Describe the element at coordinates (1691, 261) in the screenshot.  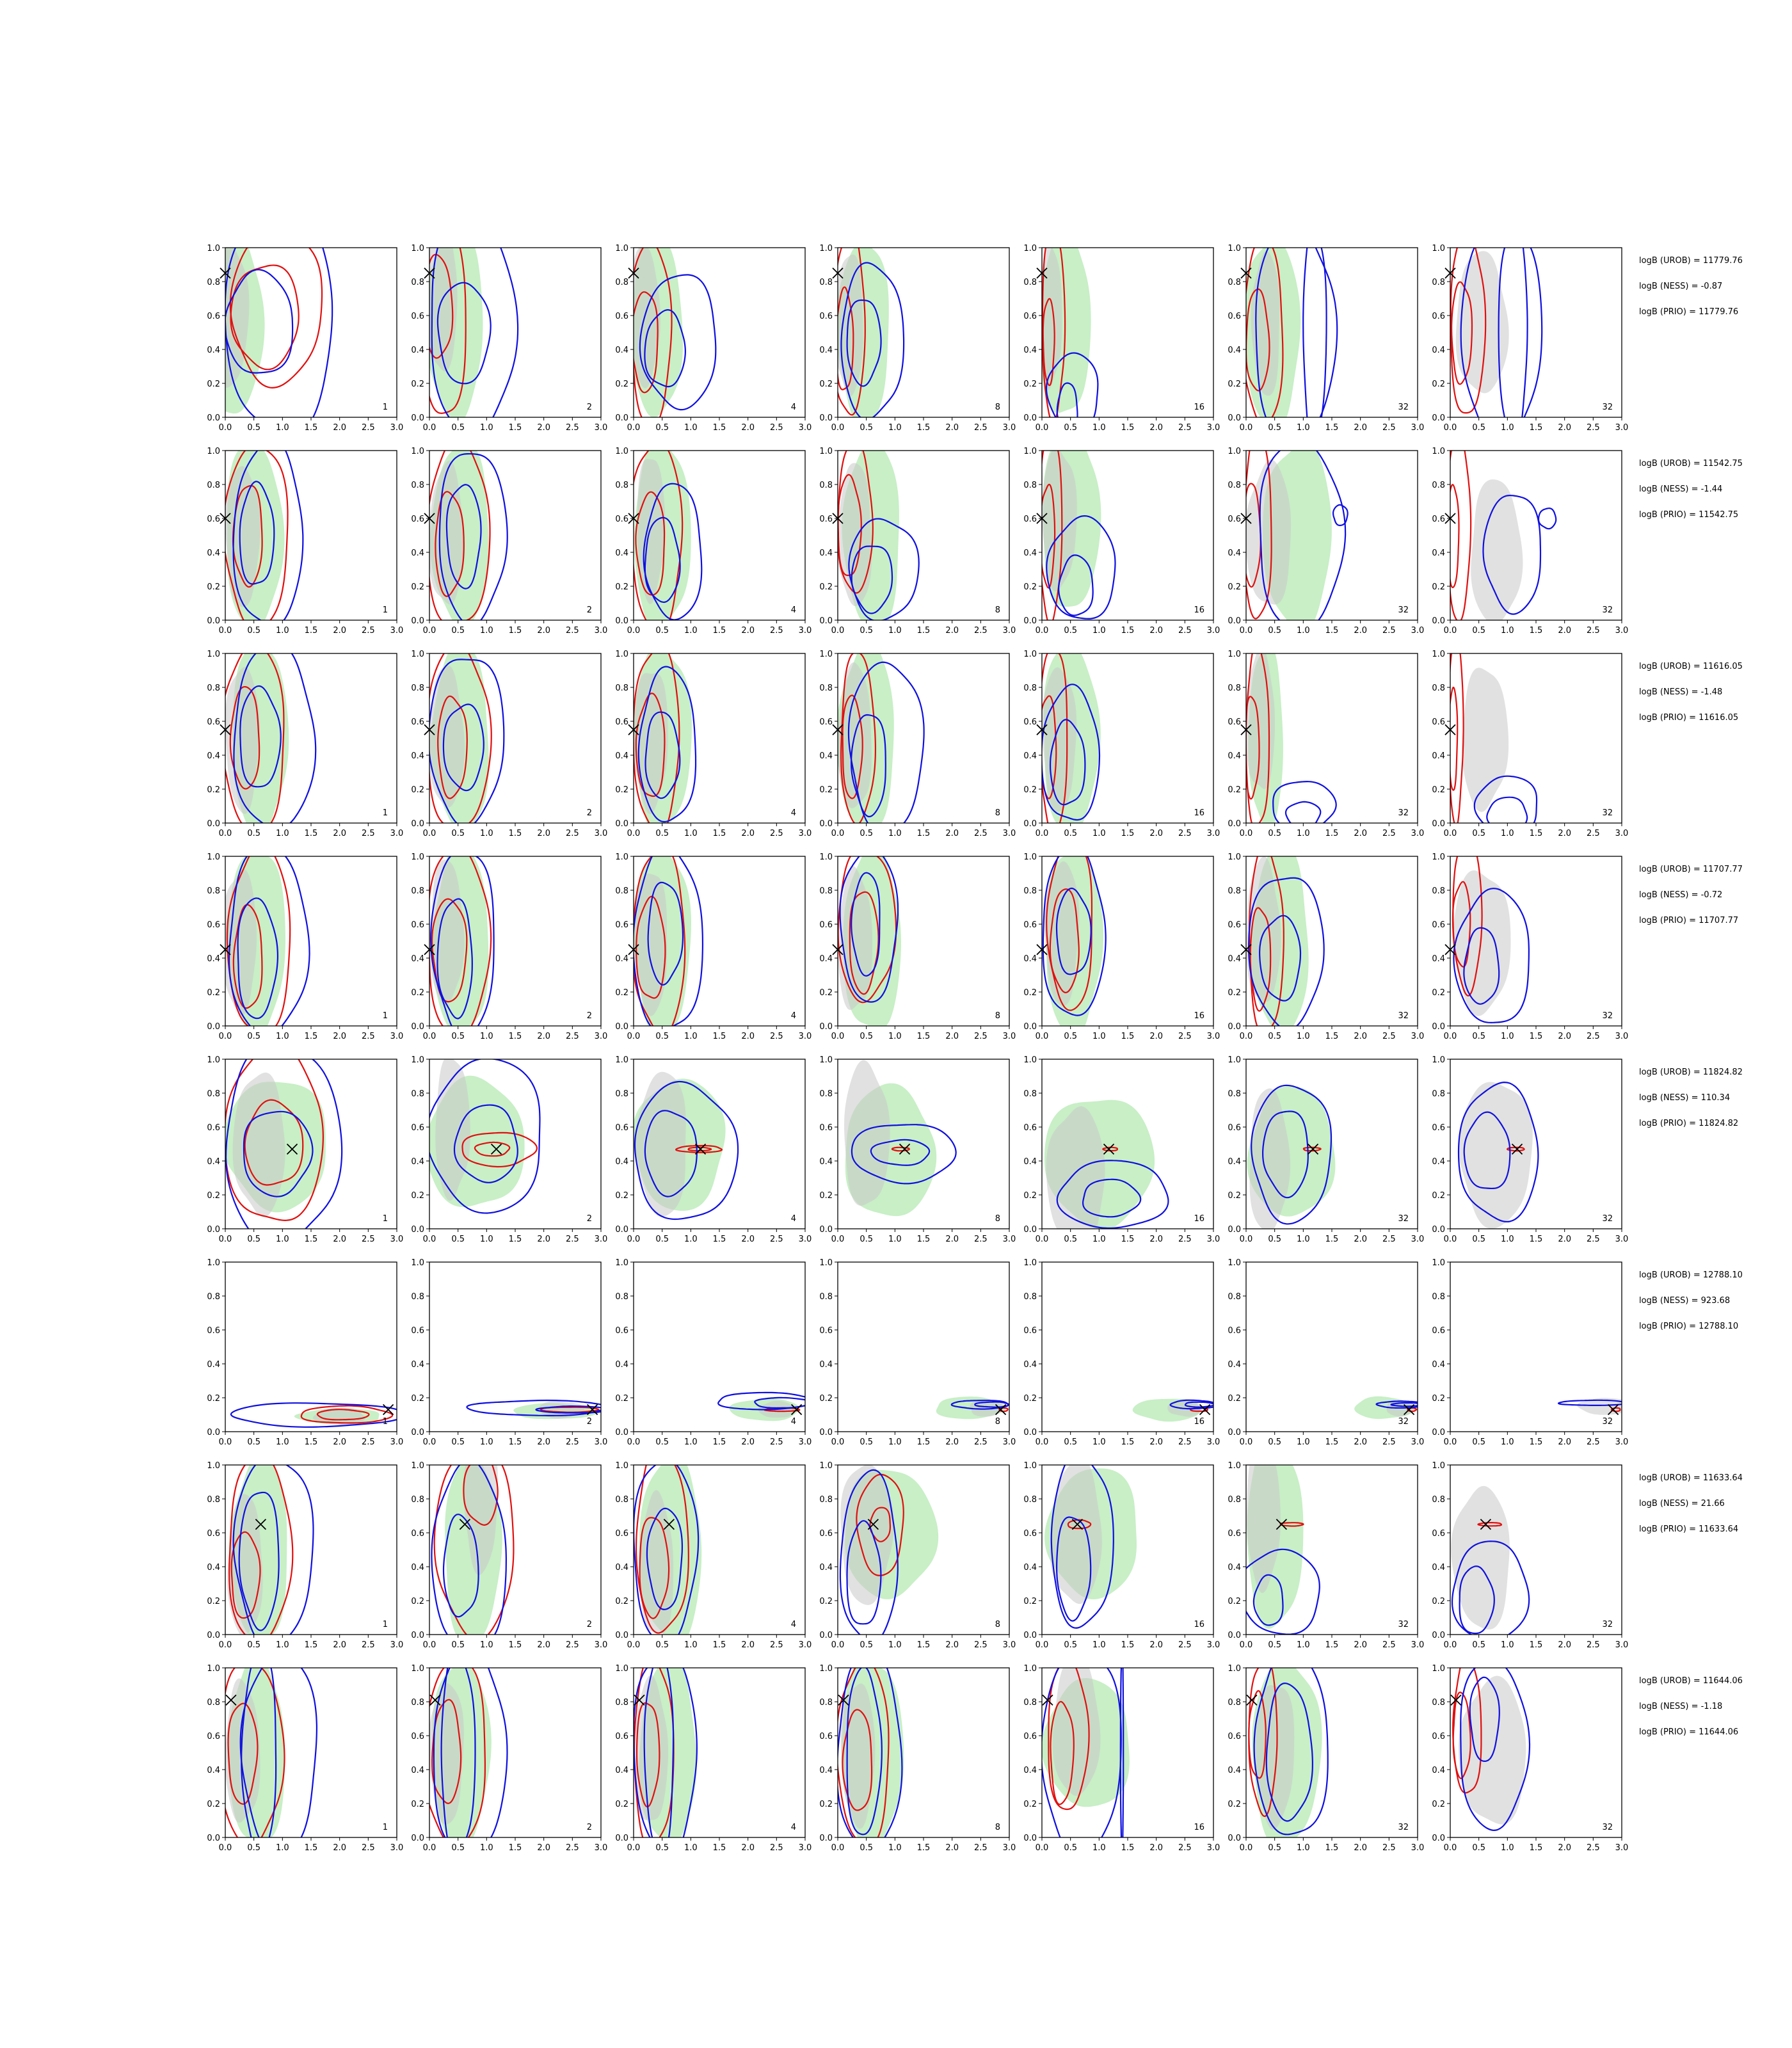
I see `logb-label: logB (UROB) = 11779.76` at that location.